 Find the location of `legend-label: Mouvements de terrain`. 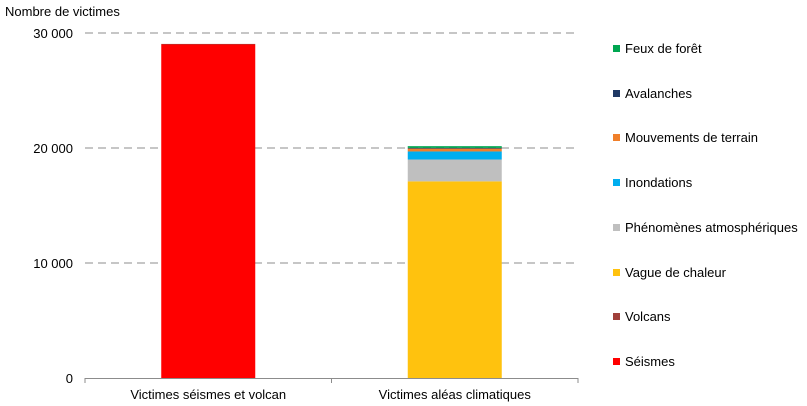

legend-label: Mouvements de terrain is located at coordinates (691, 138).